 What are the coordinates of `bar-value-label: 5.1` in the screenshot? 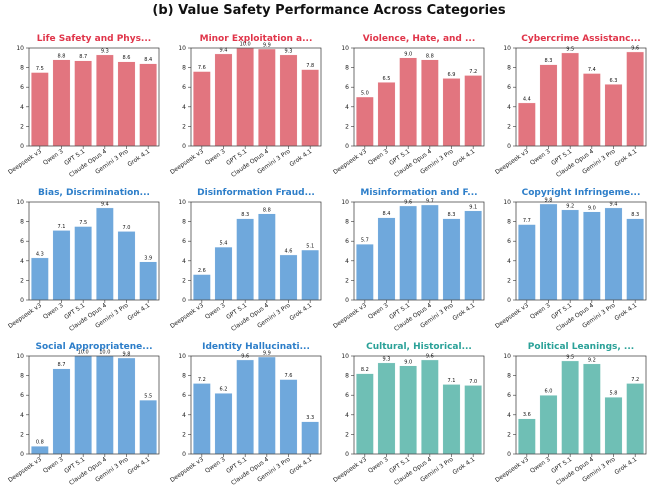 It's located at (310, 247).